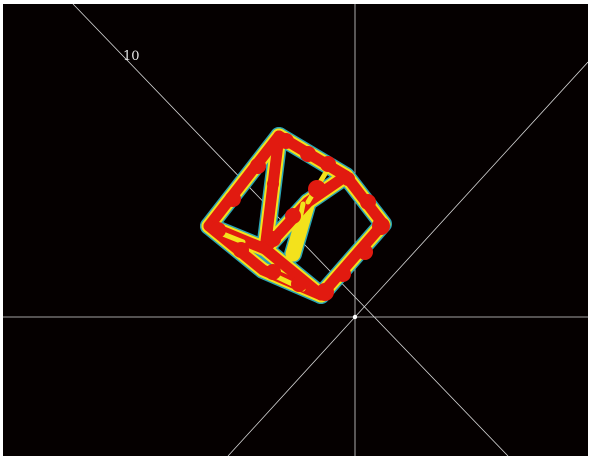 The width and height of the screenshot is (591, 460). What do you see at coordinates (355, 317) in the screenshot?
I see `origin-marker` at bounding box center [355, 317].